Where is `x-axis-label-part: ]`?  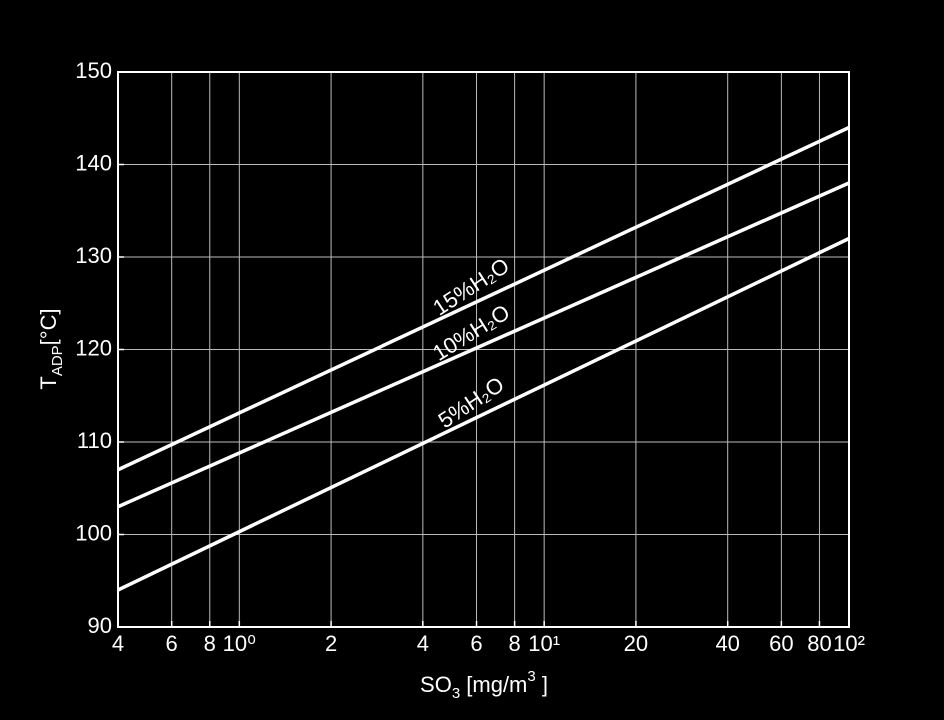 x-axis-label-part: ] is located at coordinates (542, 684).